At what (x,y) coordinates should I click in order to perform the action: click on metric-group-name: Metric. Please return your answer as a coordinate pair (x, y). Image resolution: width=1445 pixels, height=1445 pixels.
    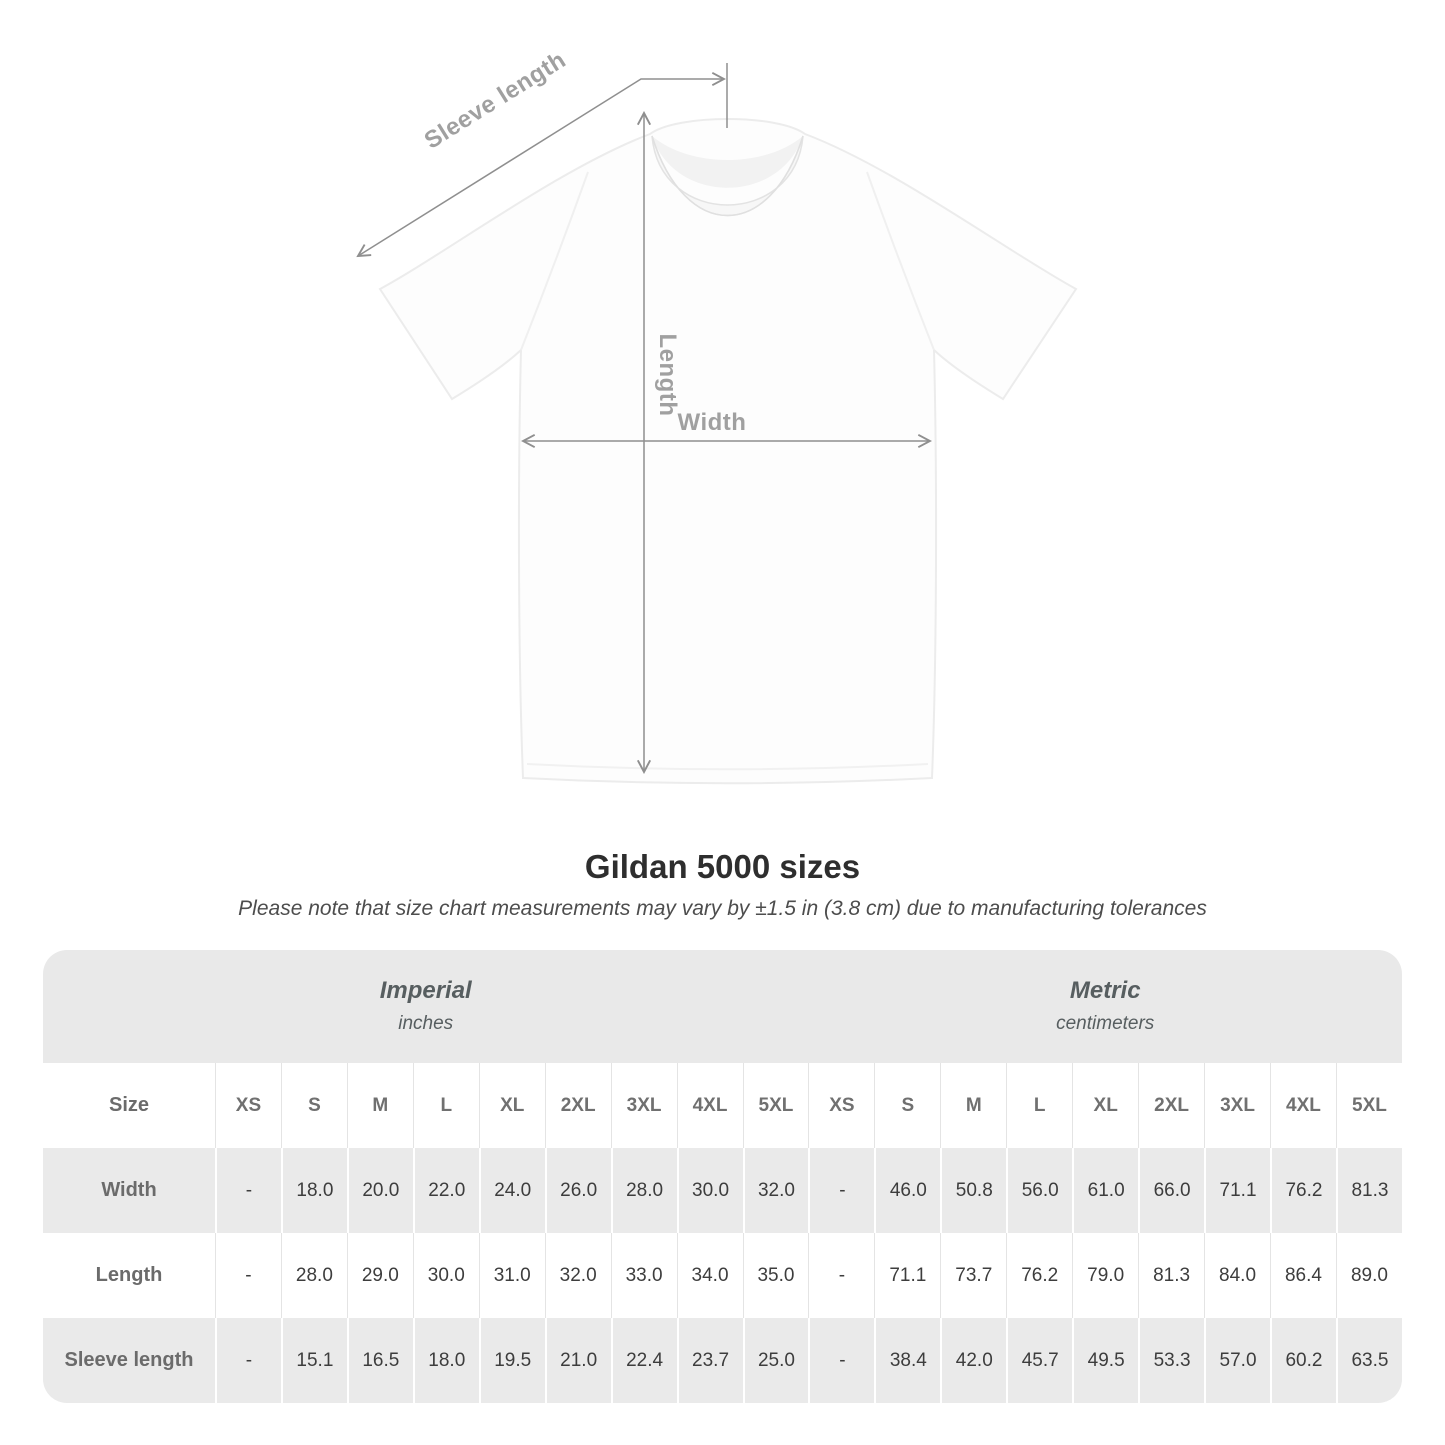
    Looking at the image, I should click on (1105, 990).